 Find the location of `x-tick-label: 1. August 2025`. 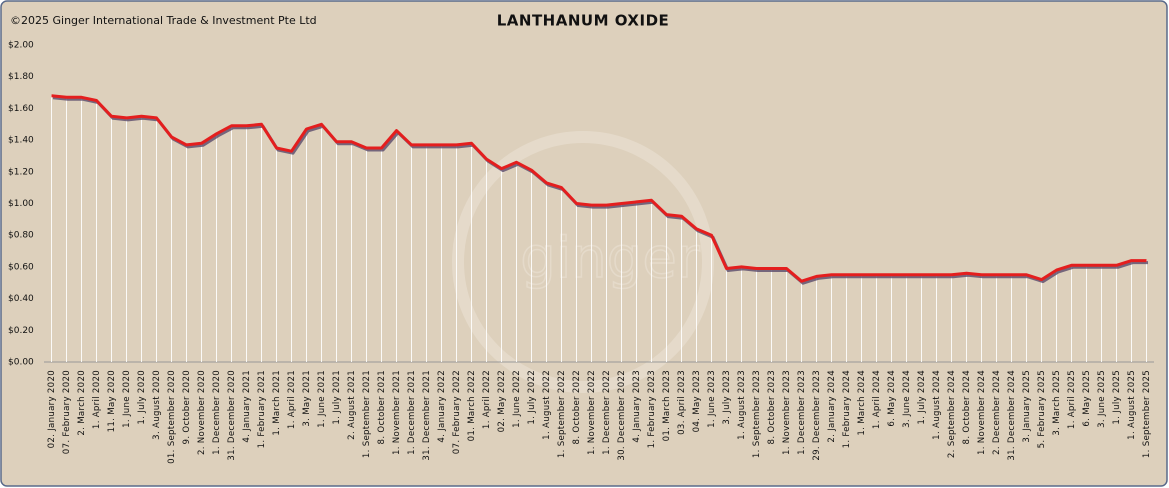

x-tick-label: 1. August 2025 is located at coordinates (1132, 405).